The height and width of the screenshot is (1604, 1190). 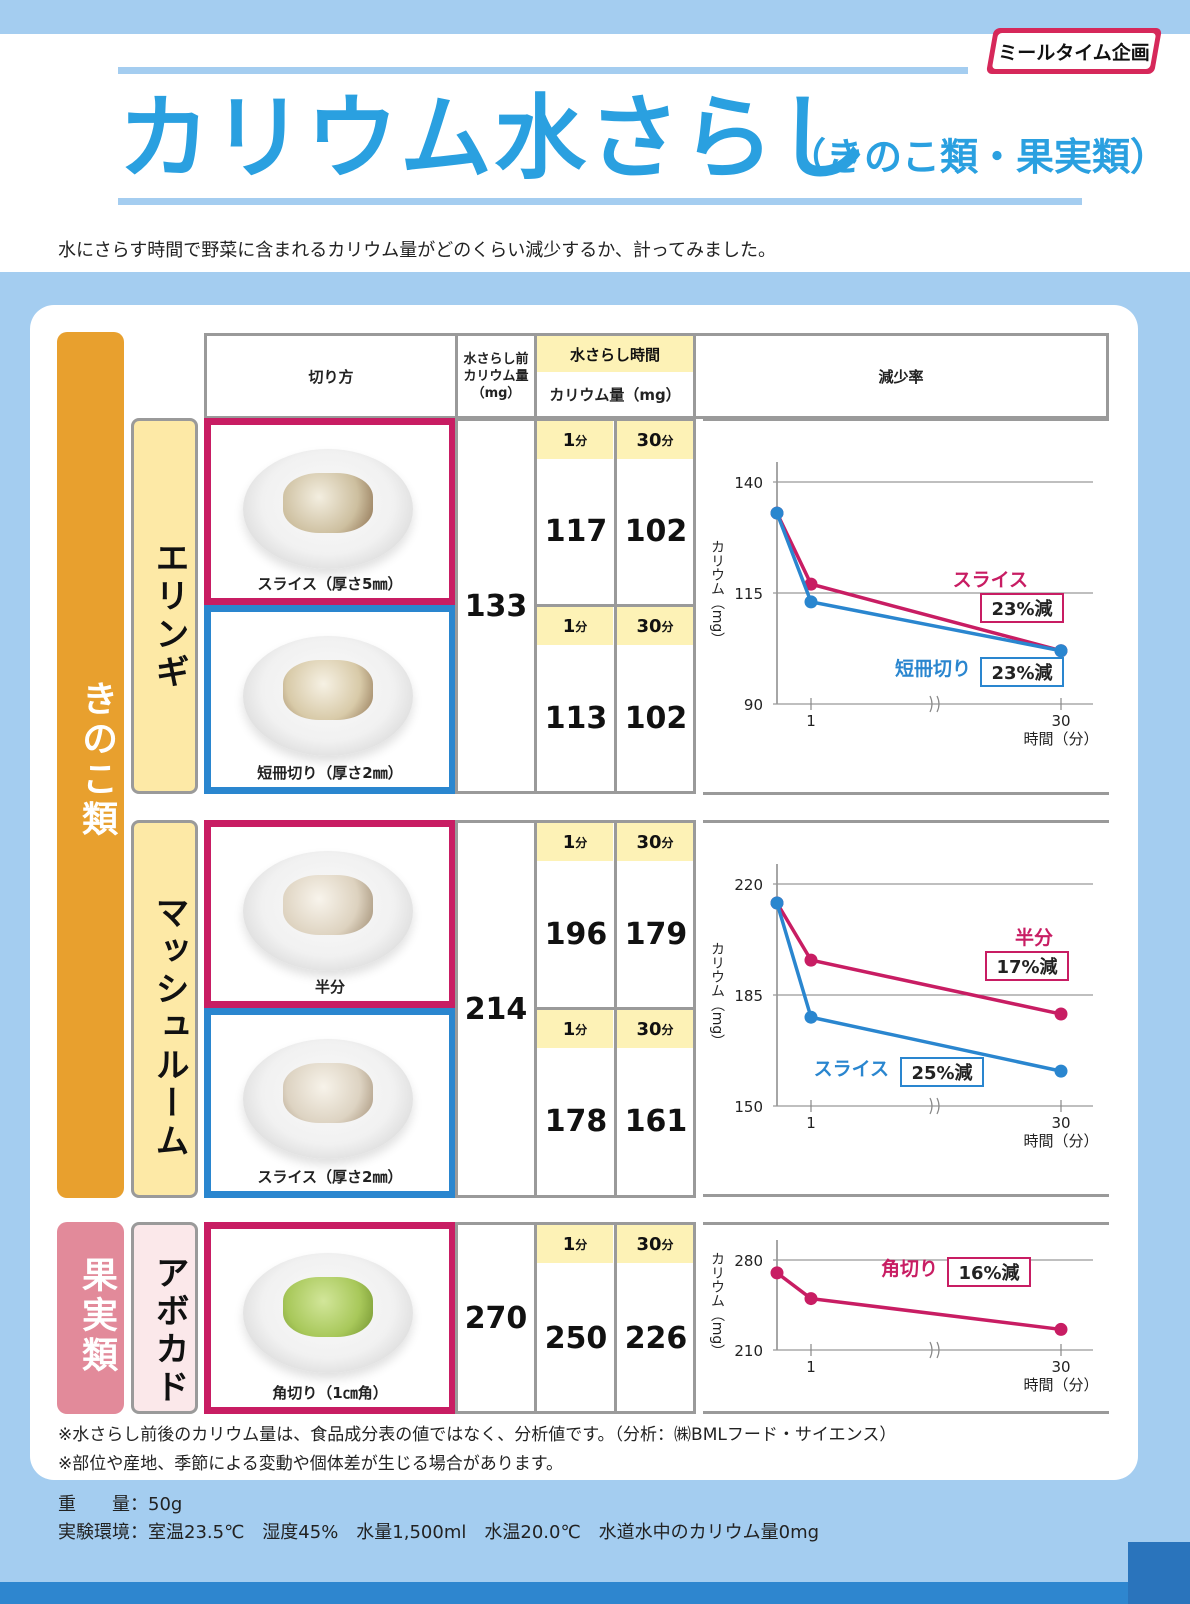 What do you see at coordinates (330, 1103) in the screenshot?
I see `photo-mushroom-slice: スライス（厚さ2㎜）` at bounding box center [330, 1103].